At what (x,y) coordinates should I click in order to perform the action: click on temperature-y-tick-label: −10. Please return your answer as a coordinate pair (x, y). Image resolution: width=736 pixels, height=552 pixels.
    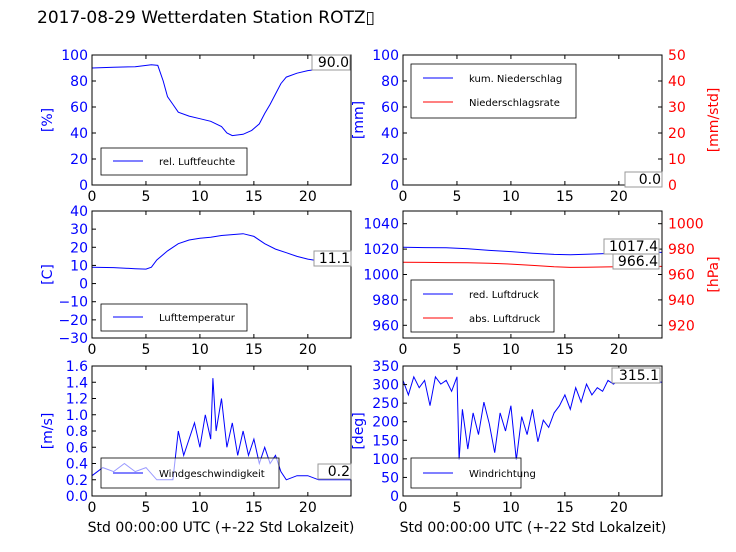
    Looking at the image, I should click on (73, 303).